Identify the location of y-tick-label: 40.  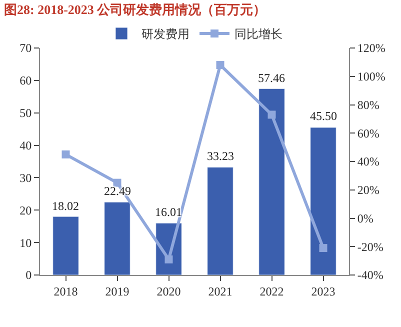
(26, 145).